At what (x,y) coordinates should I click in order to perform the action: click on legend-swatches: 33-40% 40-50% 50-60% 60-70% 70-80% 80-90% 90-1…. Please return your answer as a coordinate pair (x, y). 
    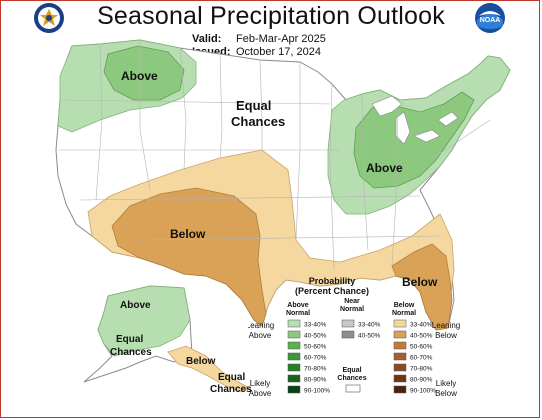
    Looking at the image, I should click on (361, 357).